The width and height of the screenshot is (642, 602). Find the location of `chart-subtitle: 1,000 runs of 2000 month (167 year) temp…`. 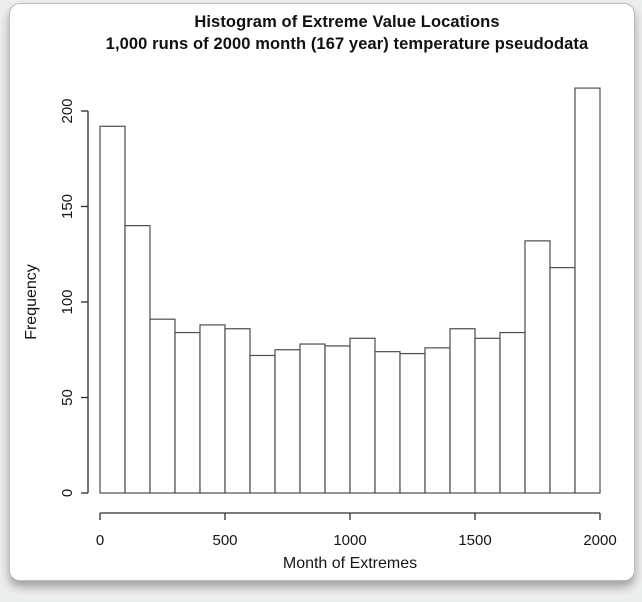

chart-subtitle: 1,000 runs of 2000 month (167 year) temp… is located at coordinates (347, 44).